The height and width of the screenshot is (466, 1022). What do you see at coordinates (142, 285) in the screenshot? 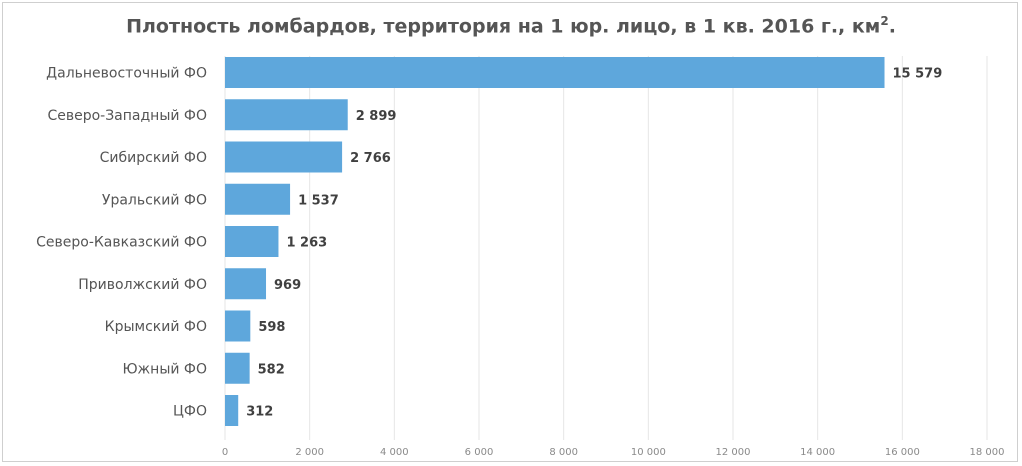
I see `category-label: Приволжский ФО` at bounding box center [142, 285].